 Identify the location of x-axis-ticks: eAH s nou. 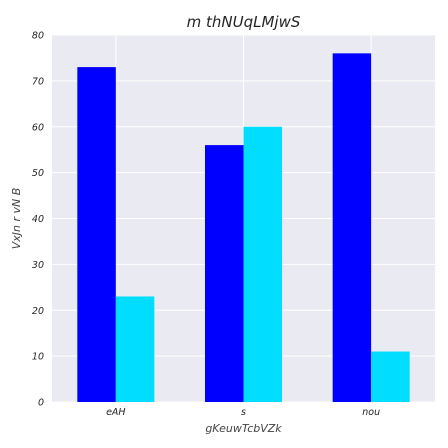
(243, 412).